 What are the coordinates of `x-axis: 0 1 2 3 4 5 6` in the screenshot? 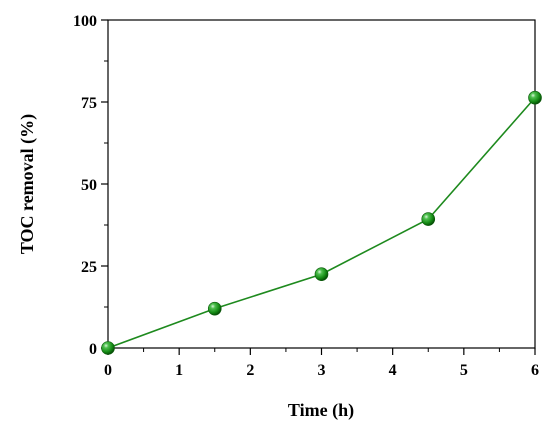 It's located at (321, 363).